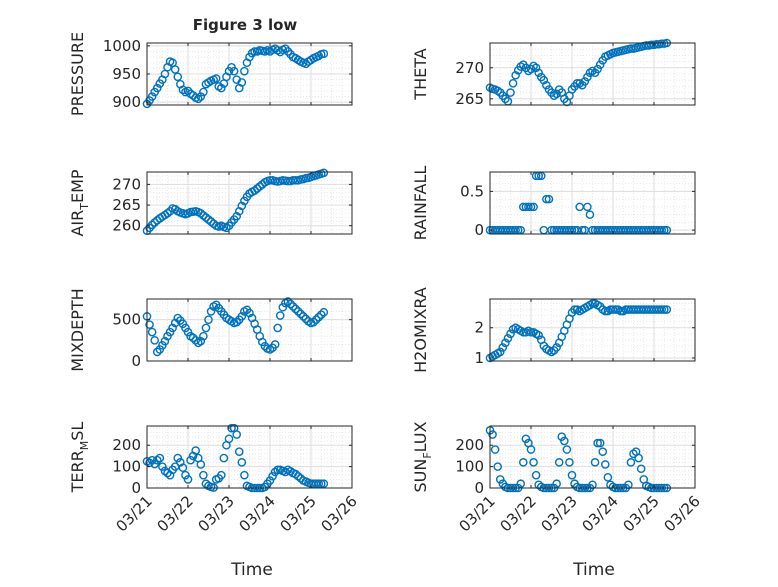 This screenshot has height=587, width=778. I want to click on y-axis-label: PRESSURE, so click(77, 74).